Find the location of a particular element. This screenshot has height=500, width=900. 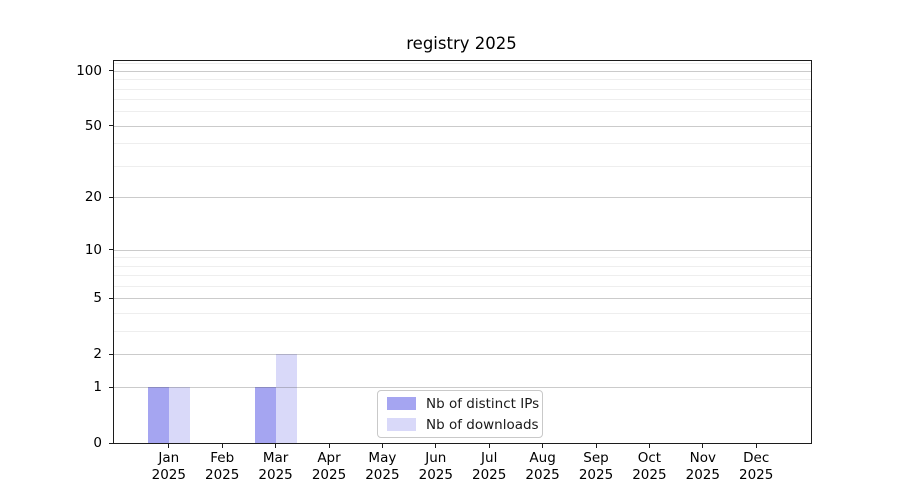

month-label: Aug is located at coordinates (542, 458).